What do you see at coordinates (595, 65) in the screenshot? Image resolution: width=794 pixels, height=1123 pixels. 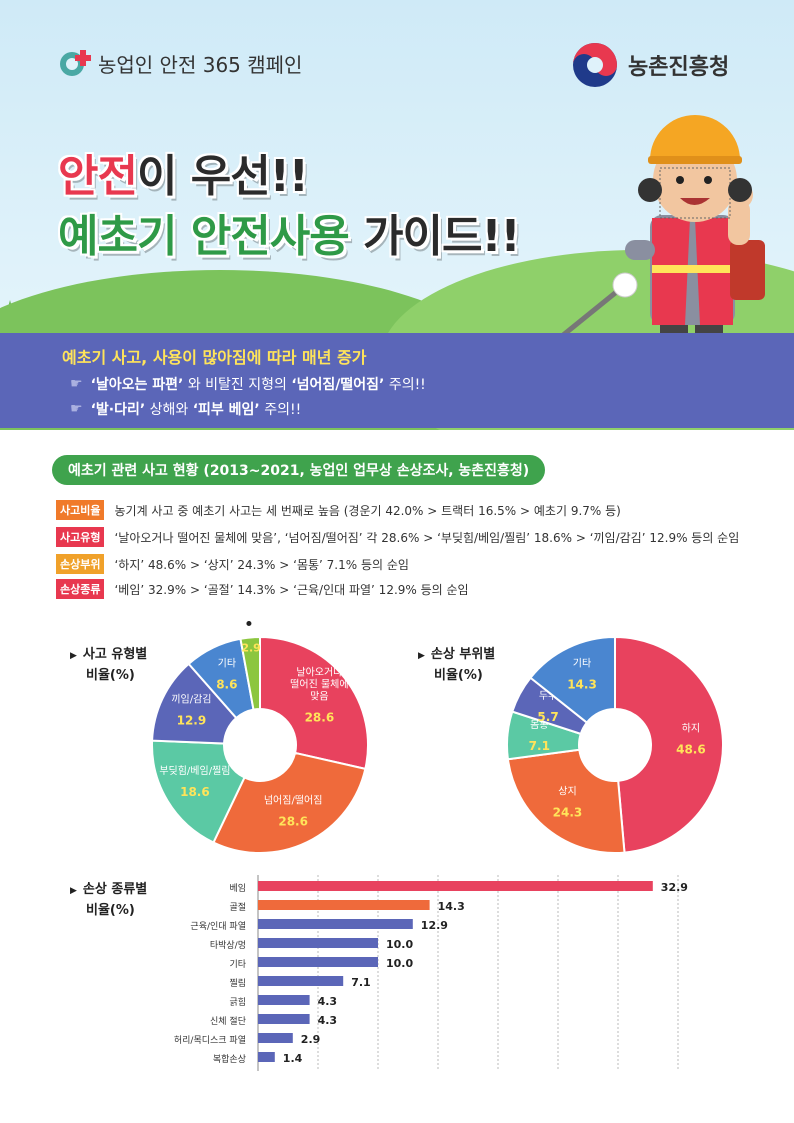 I see `taegeuk-emblem-icon` at bounding box center [595, 65].